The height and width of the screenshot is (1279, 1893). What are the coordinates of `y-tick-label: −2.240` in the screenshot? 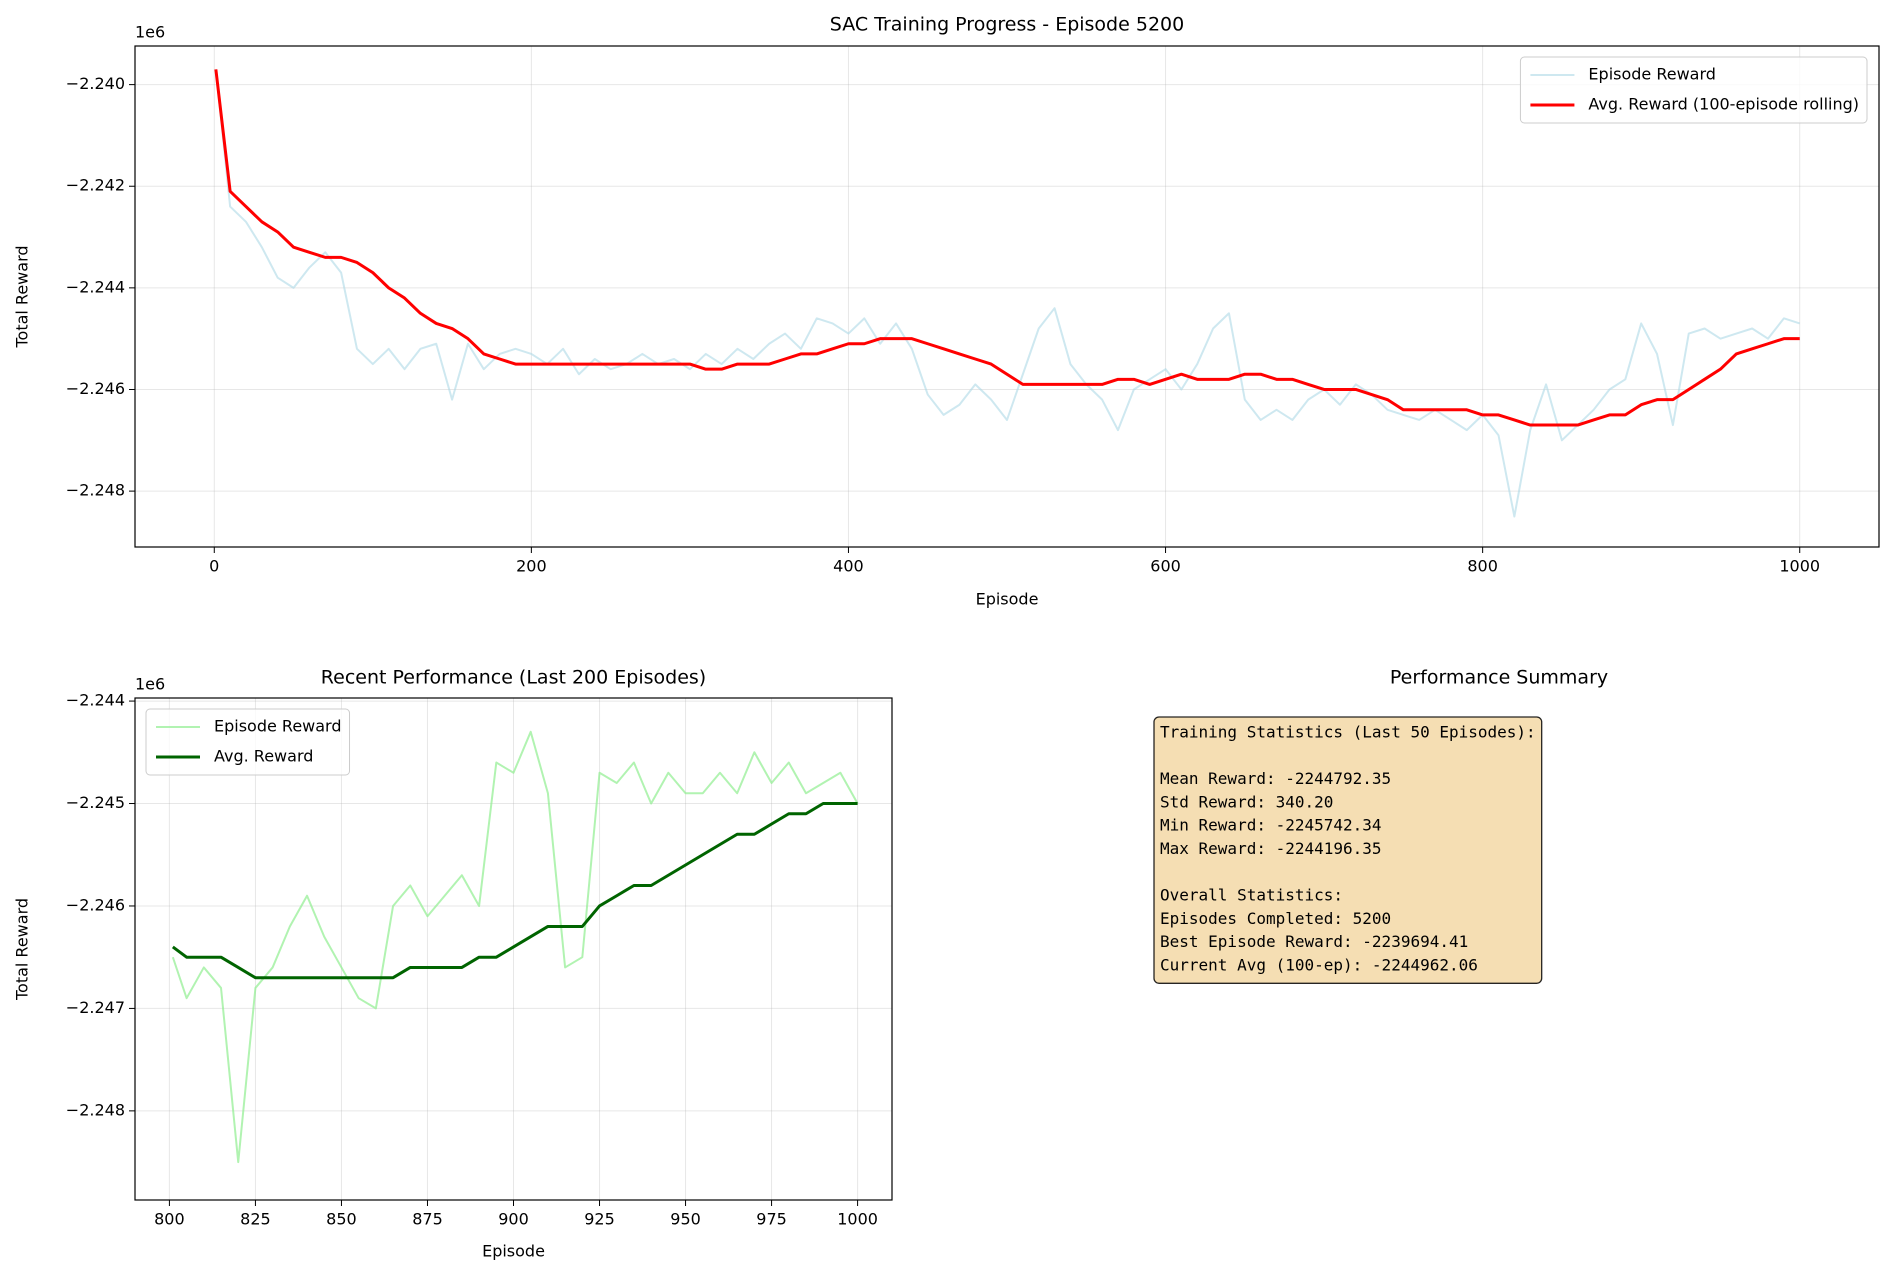 It's located at (95, 83).